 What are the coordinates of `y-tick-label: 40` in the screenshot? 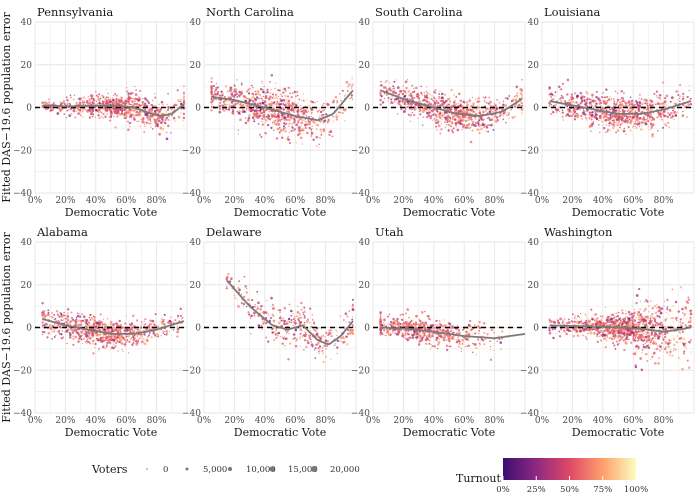 It's located at (365, 23).